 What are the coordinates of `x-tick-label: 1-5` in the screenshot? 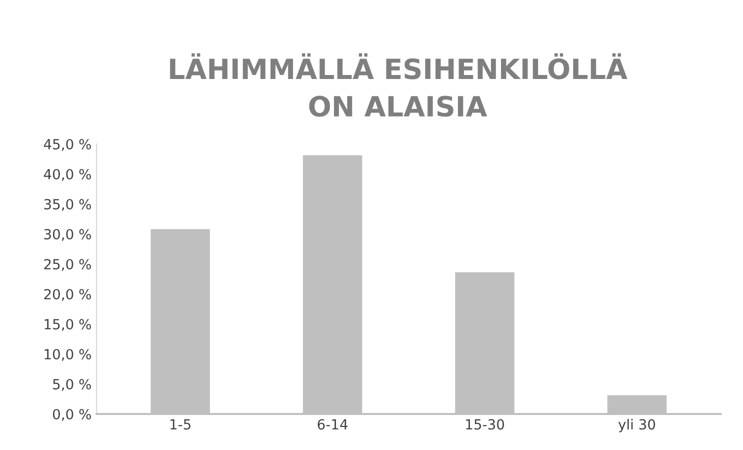 It's located at (180, 424).